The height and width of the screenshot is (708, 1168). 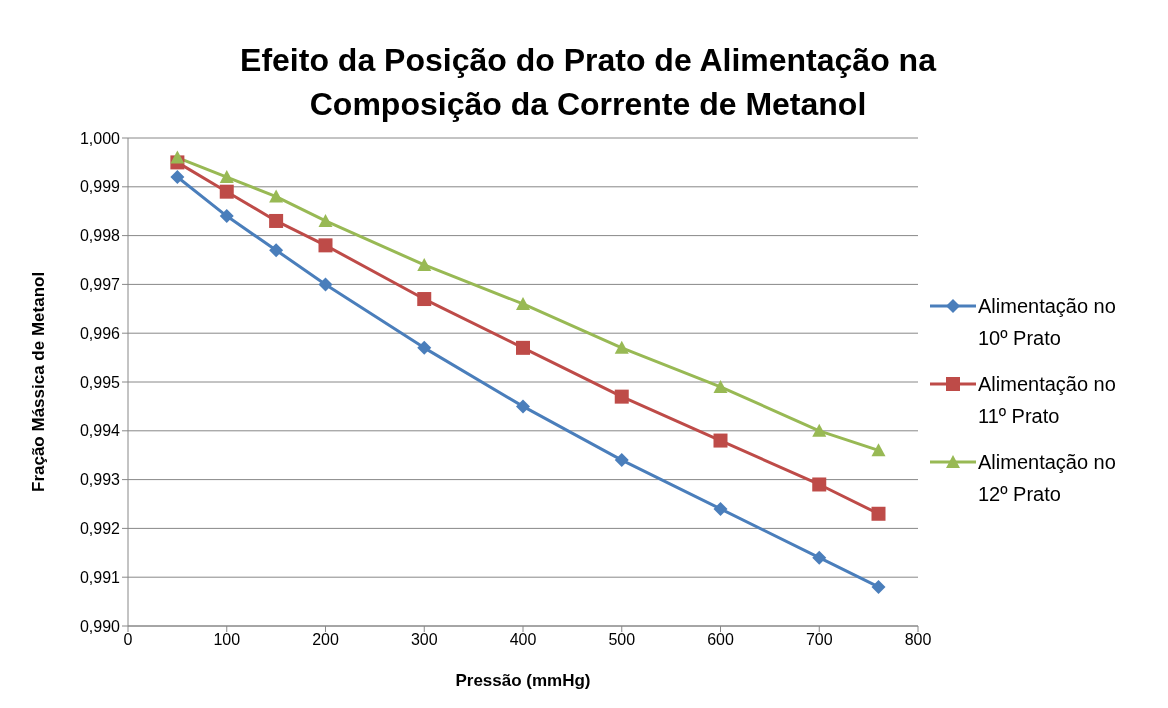 I want to click on y-tick-label: 0,993, so click(x=100, y=480).